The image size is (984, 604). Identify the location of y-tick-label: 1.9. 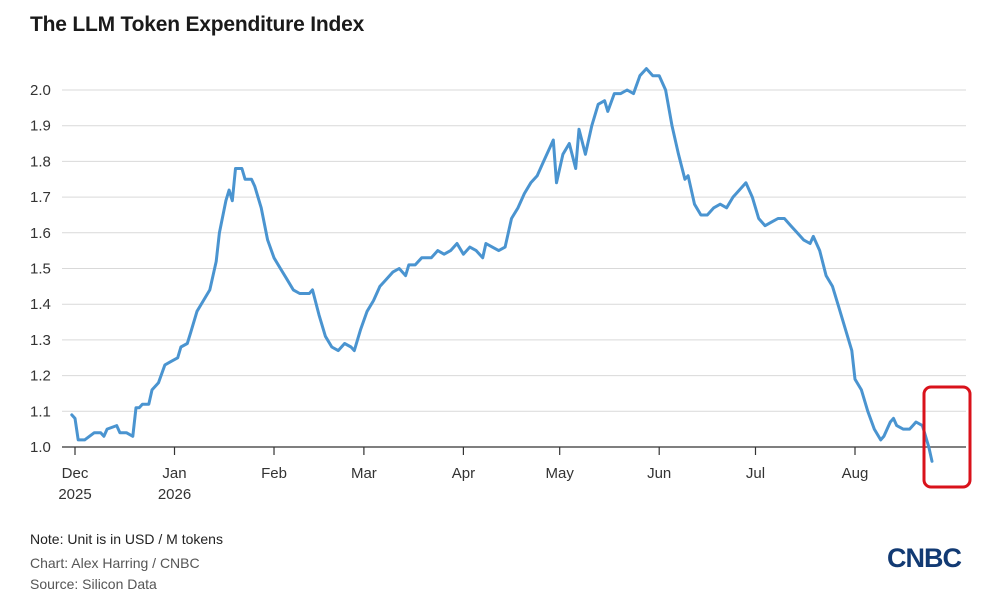
(40, 126).